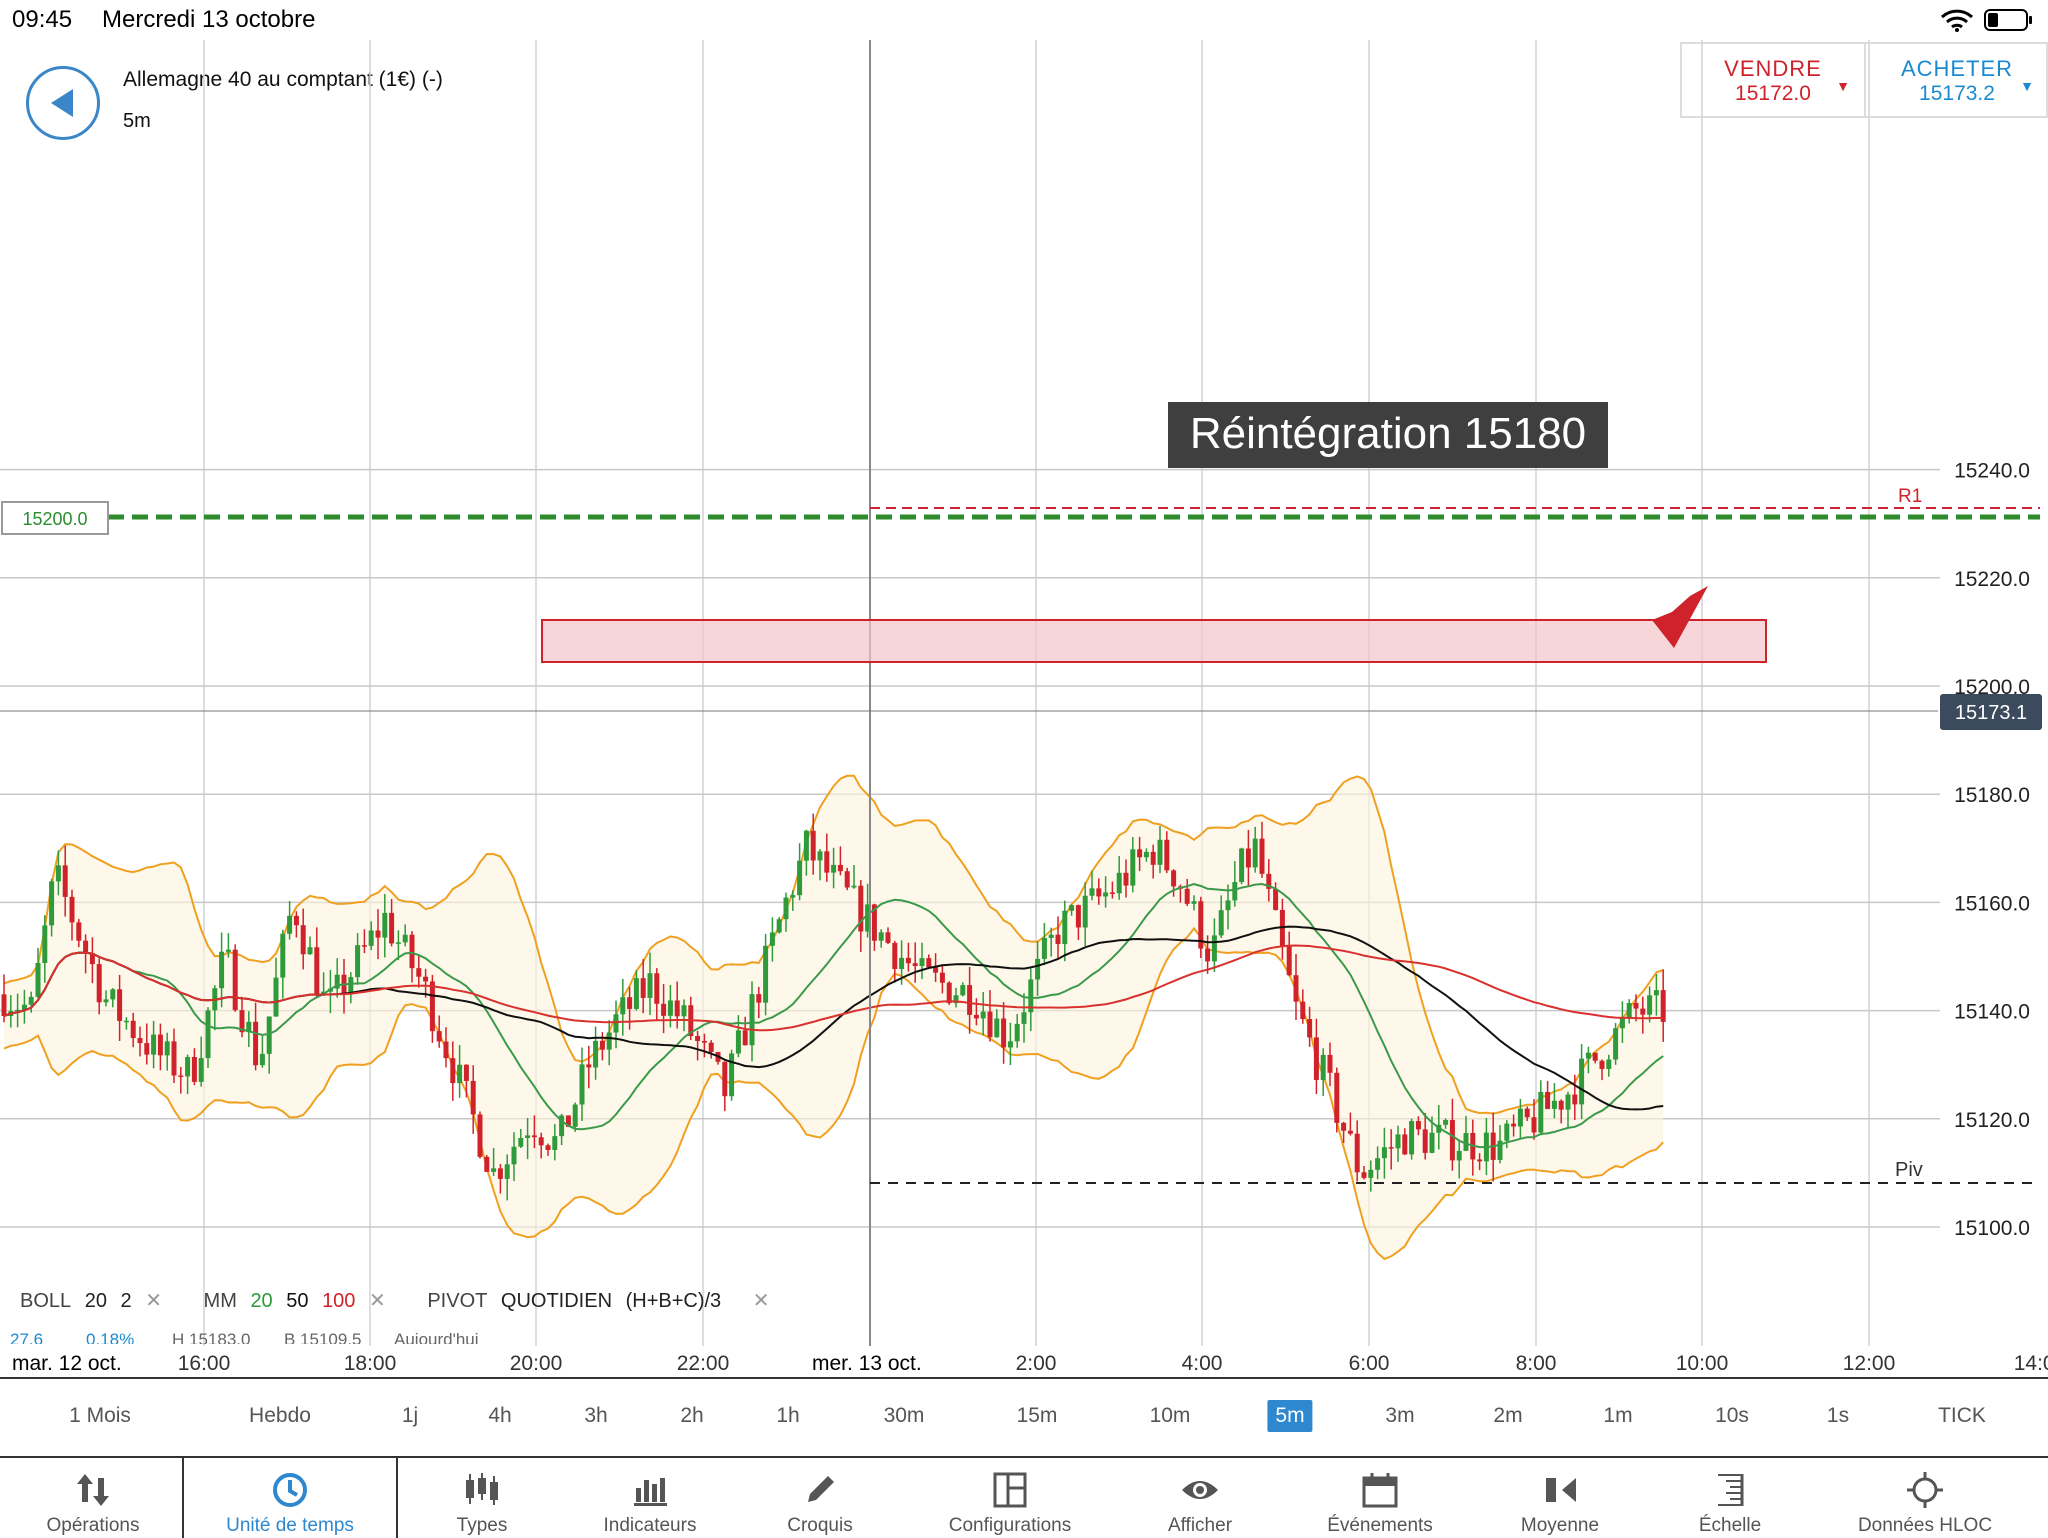  Describe the element at coordinates (1730, 1498) in the screenshot. I see `toolbar-scale-button: Échelle` at that location.